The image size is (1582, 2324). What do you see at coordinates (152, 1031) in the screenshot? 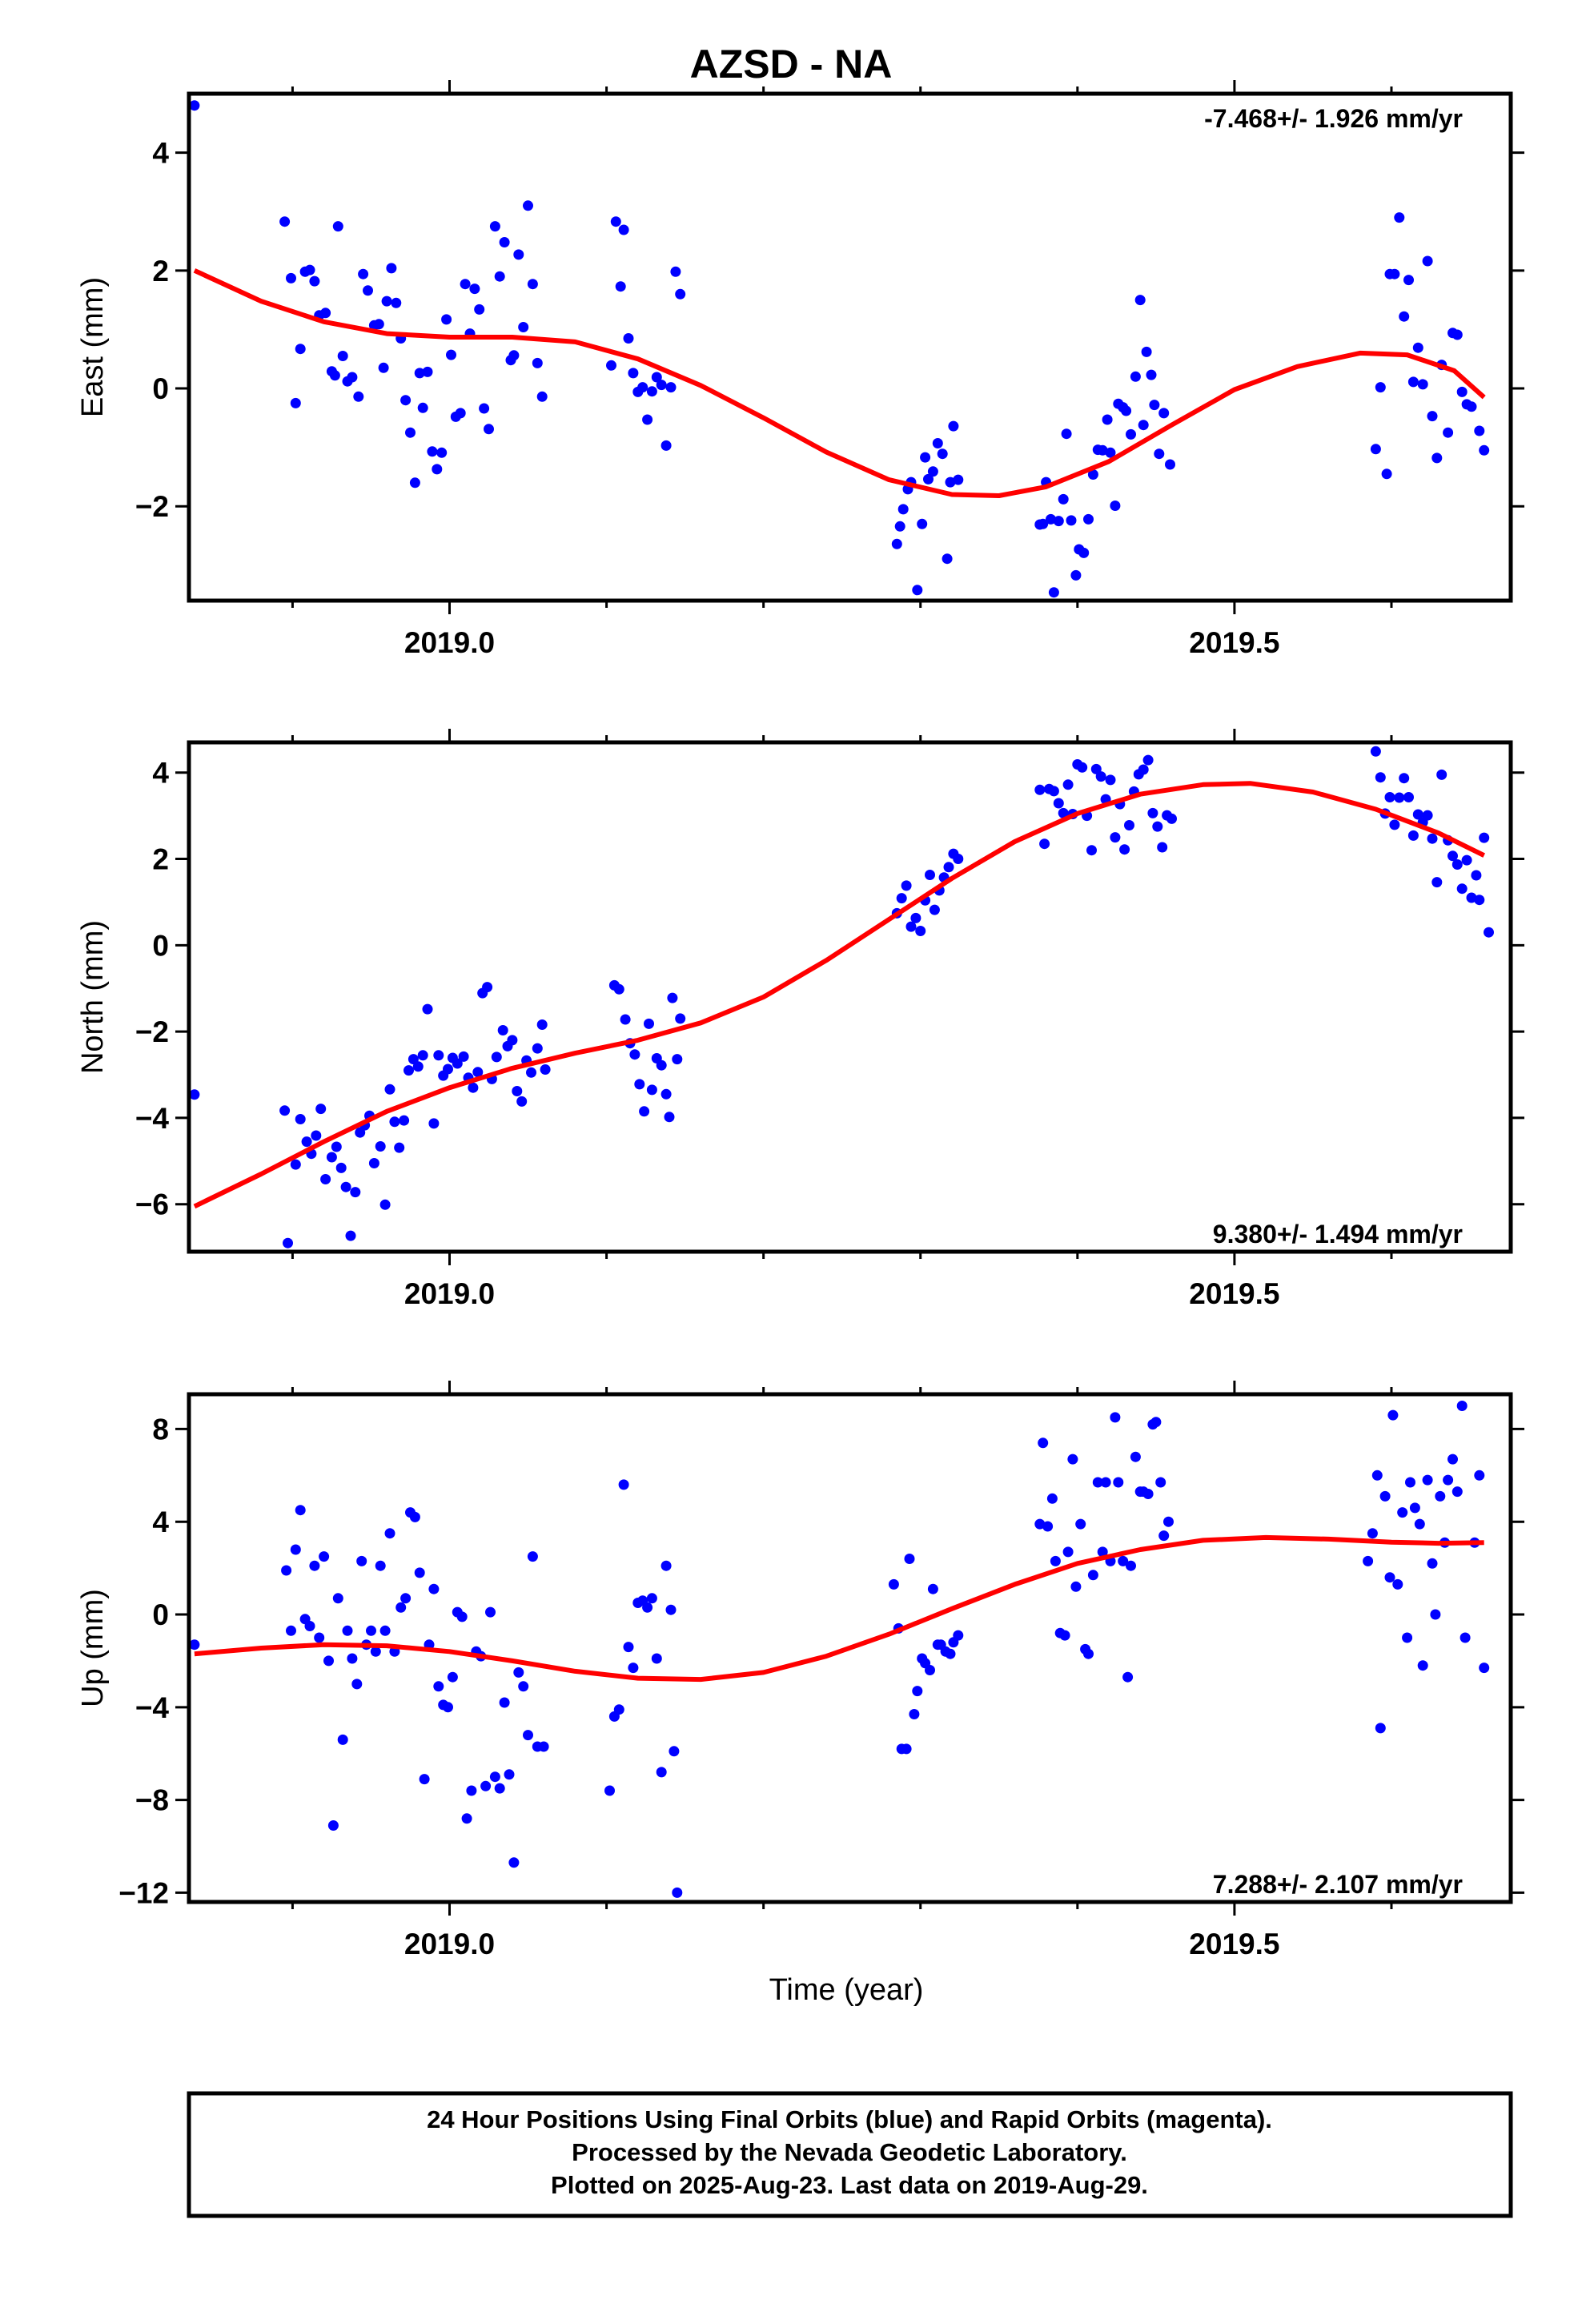
I see `y-tick-label: −2` at bounding box center [152, 1031].